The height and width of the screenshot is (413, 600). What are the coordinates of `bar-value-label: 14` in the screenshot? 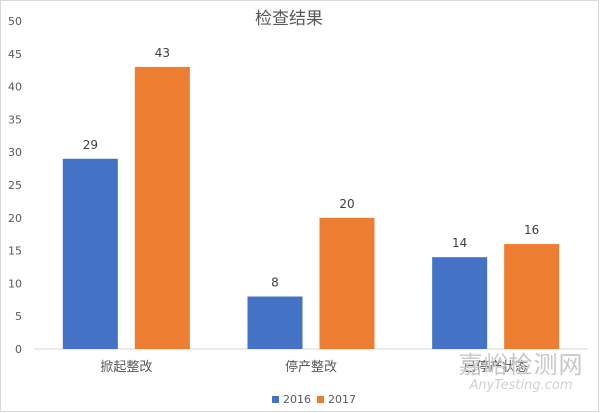 It's located at (459, 243).